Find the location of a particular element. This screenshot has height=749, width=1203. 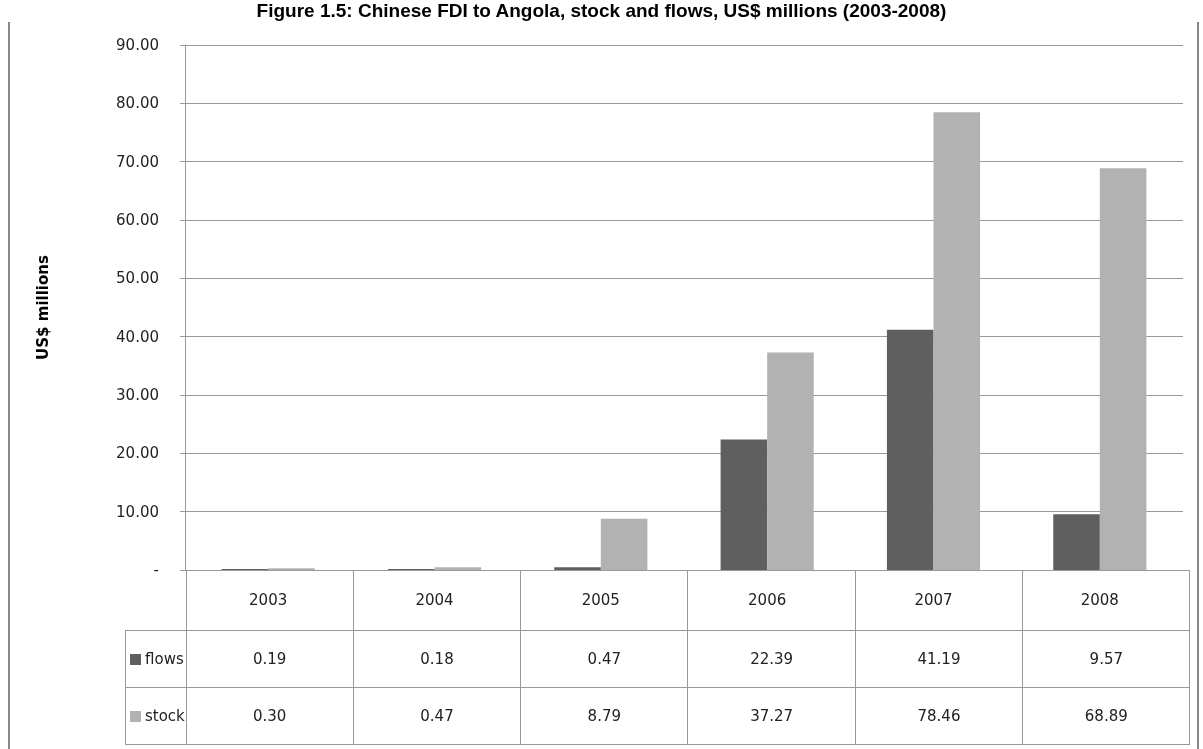

x-tick-label: 2008 is located at coordinates (1099, 599).